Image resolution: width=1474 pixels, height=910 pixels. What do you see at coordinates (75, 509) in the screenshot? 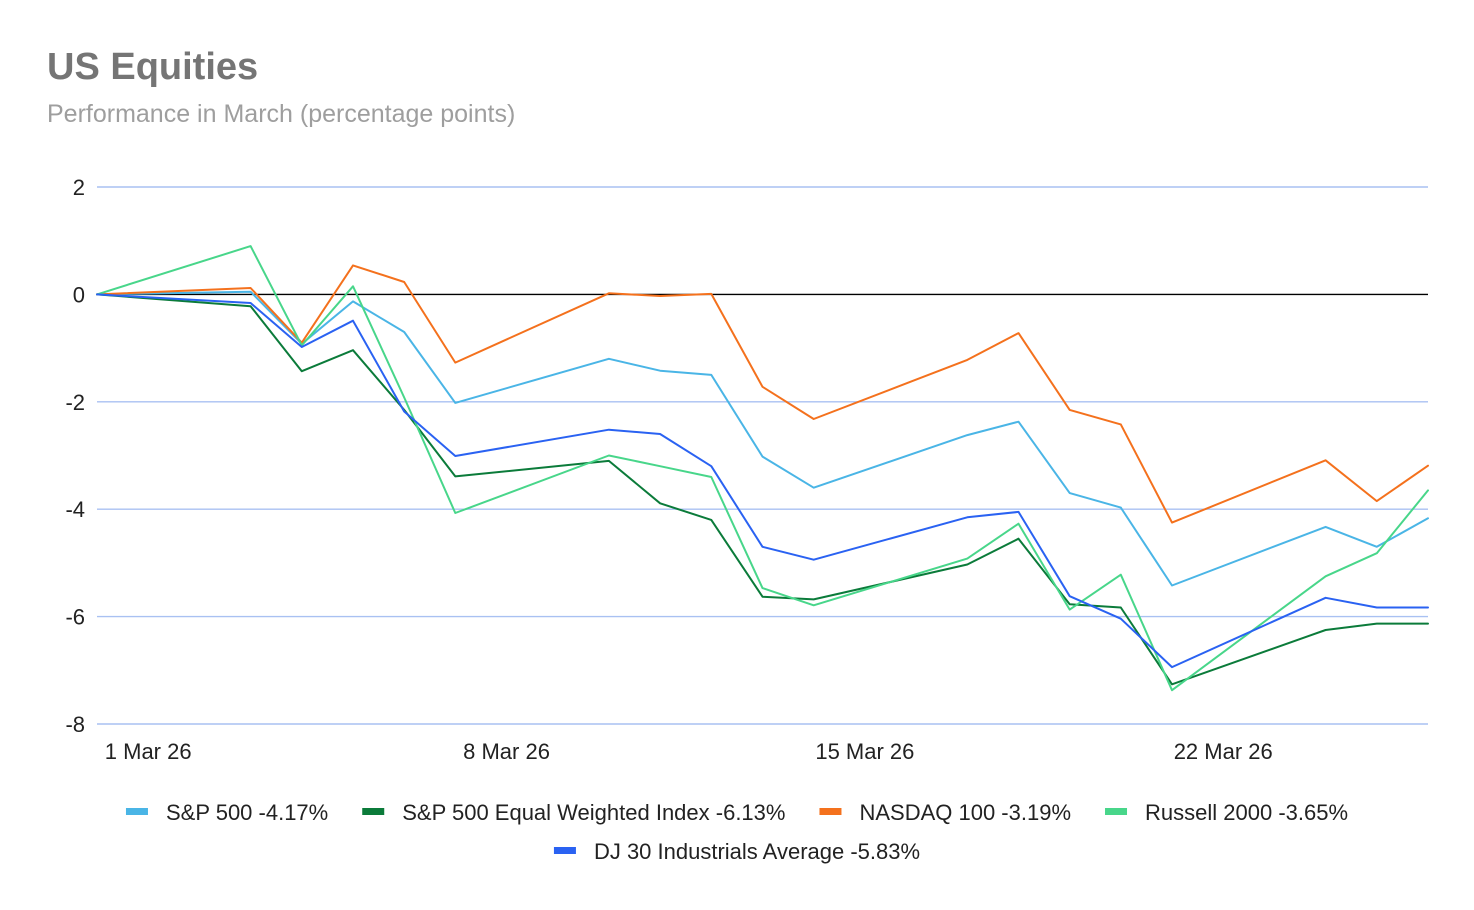
I see `y-tick-label: -4` at bounding box center [75, 509].